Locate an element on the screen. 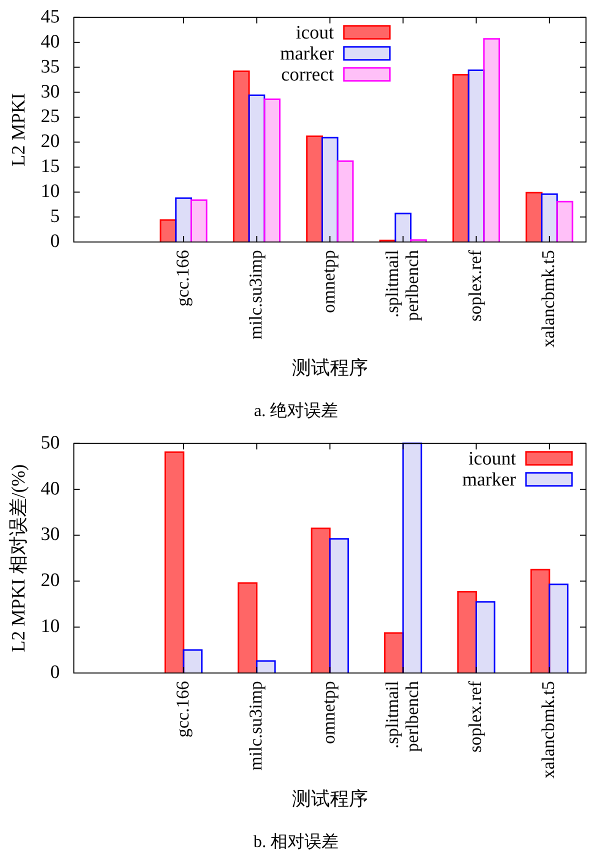  text: icout is located at coordinates (315, 33).